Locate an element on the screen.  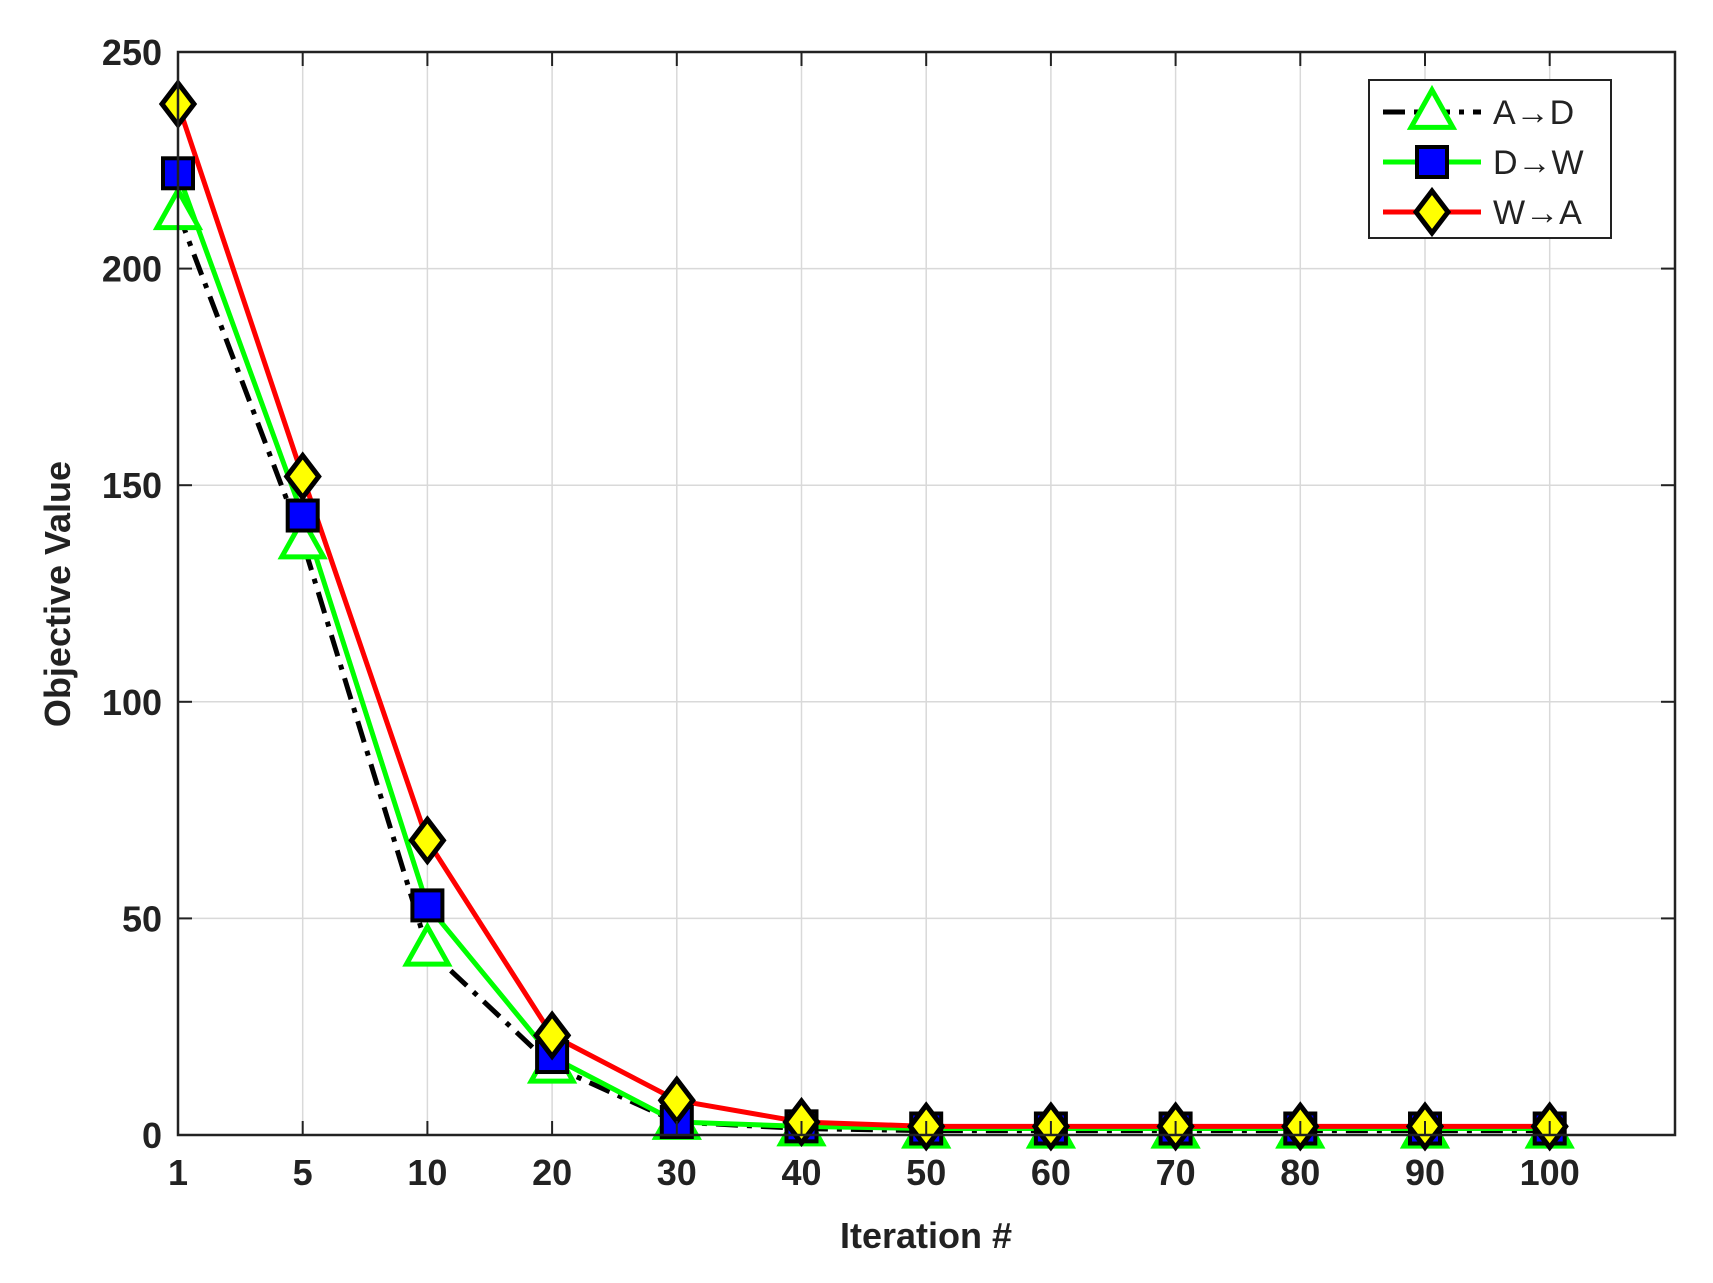
x-tick-label: 5 is located at coordinates (303, 1172).